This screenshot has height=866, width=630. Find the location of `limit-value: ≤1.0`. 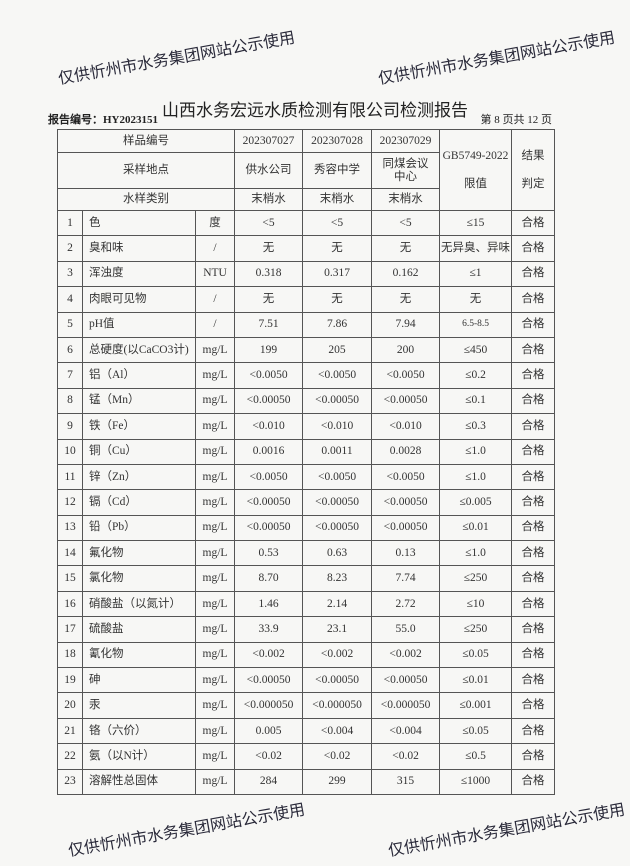

limit-value: ≤1.0 is located at coordinates (476, 451).